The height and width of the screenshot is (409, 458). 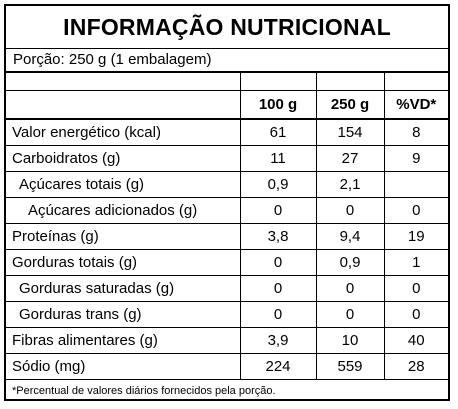 What do you see at coordinates (277, 184) in the screenshot?
I see `value-100g: 0,9` at bounding box center [277, 184].